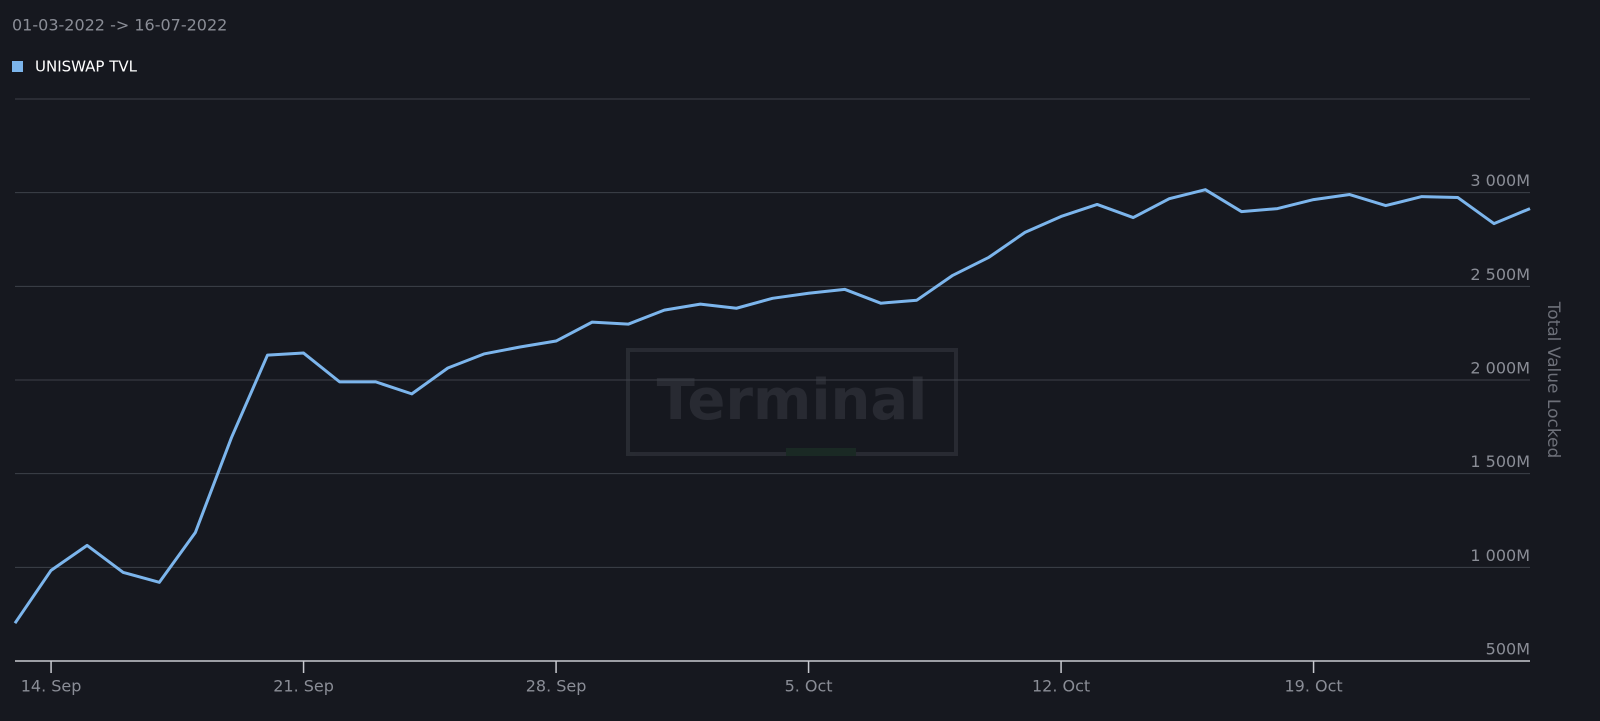 This screenshot has height=721, width=1600. I want to click on y-axis-title: Total Value Locked, so click(1553, 380).